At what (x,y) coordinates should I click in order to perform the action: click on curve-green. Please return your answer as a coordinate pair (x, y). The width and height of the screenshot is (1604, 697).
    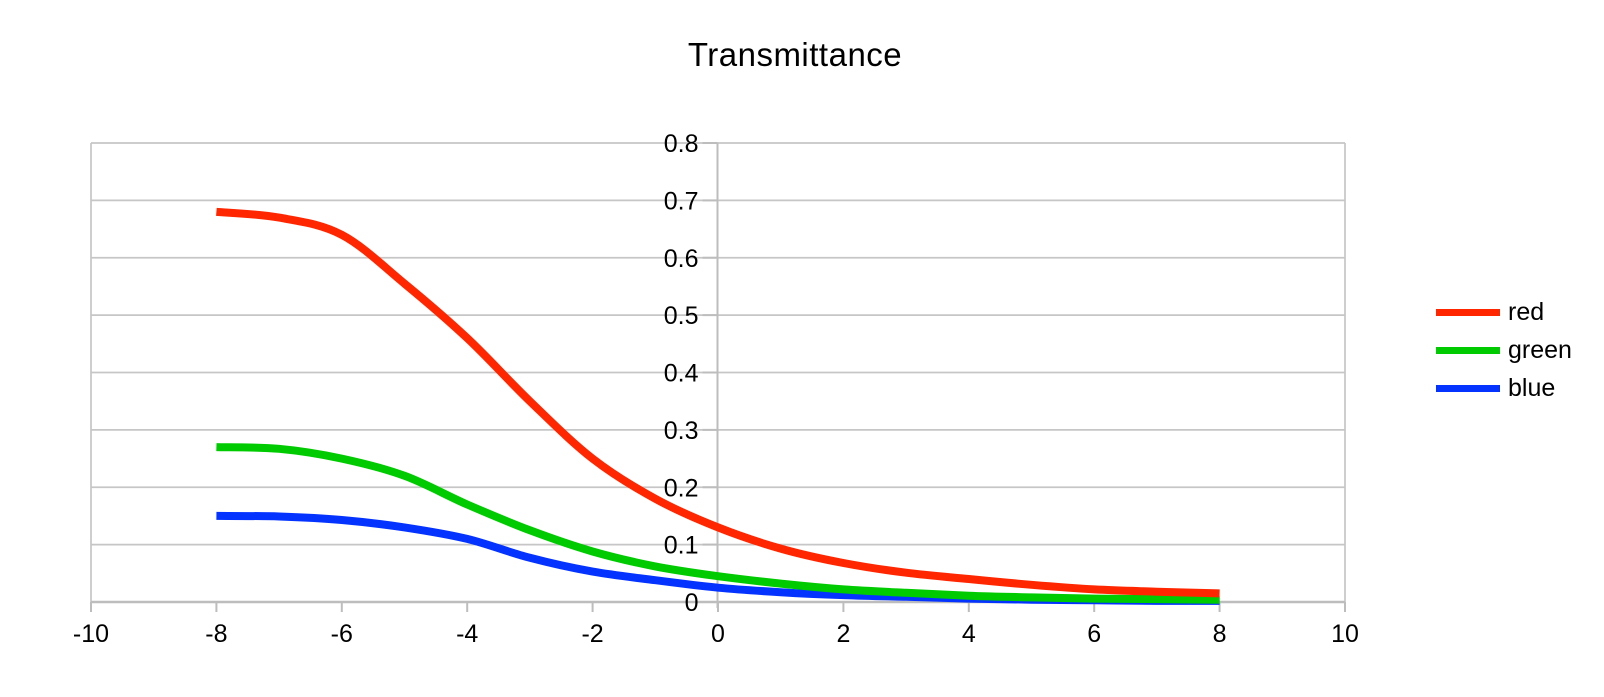
    Looking at the image, I should click on (718, 523).